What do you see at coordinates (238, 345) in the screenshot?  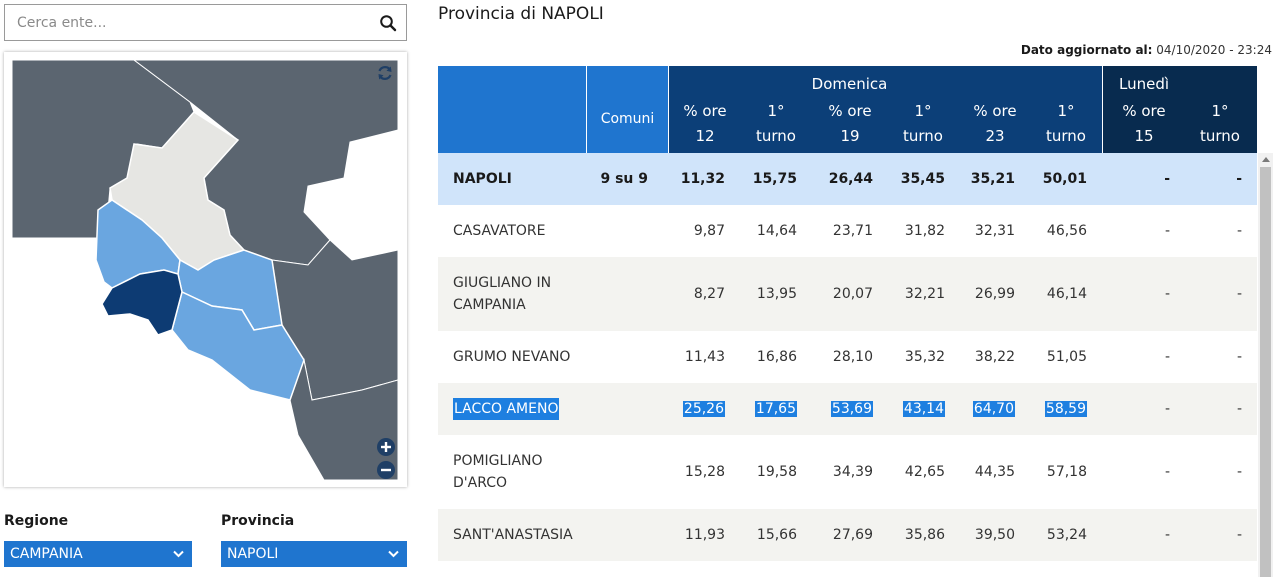 I see `map-area-napoli-south` at bounding box center [238, 345].